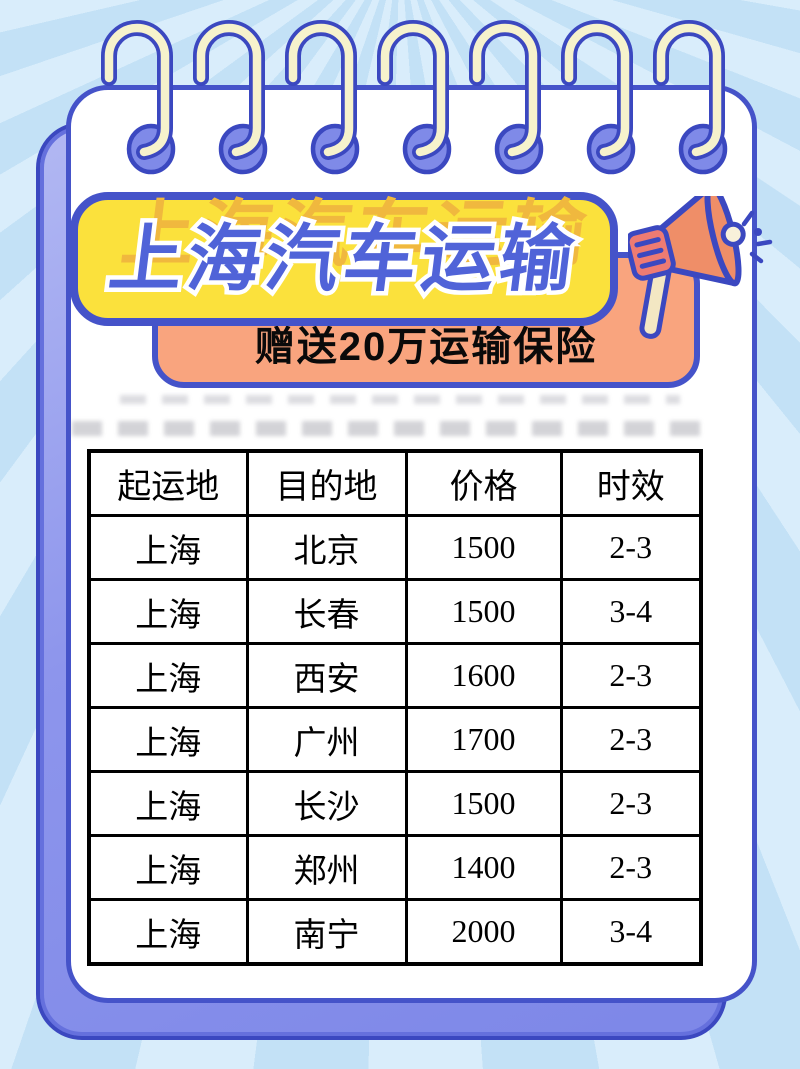  I want to click on table-cell: 1400, so click(483, 867).